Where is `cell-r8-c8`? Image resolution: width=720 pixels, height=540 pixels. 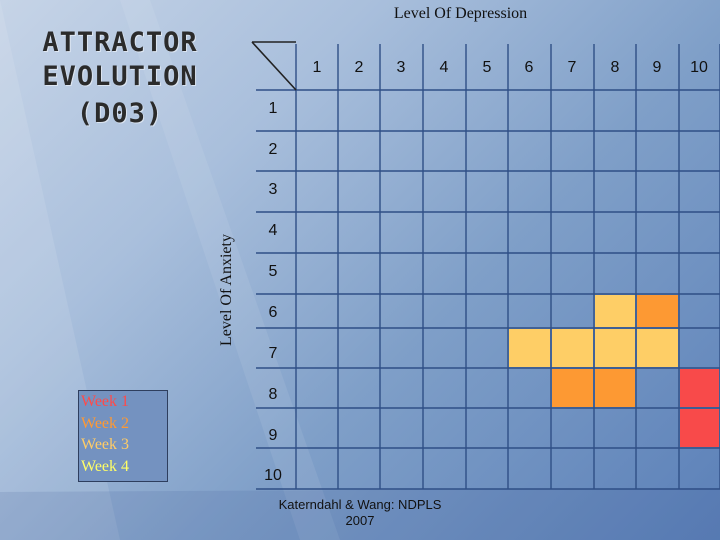 cell-r8-c8 is located at coordinates (615, 388).